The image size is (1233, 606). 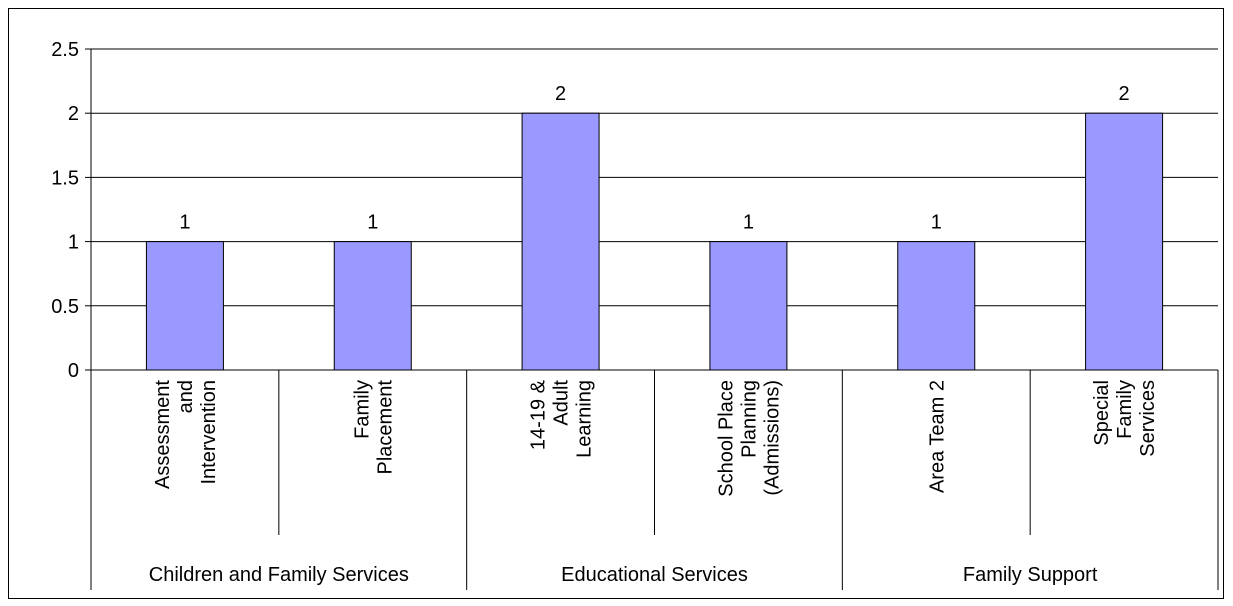 I want to click on category-label: Planning, so click(x=749, y=419).